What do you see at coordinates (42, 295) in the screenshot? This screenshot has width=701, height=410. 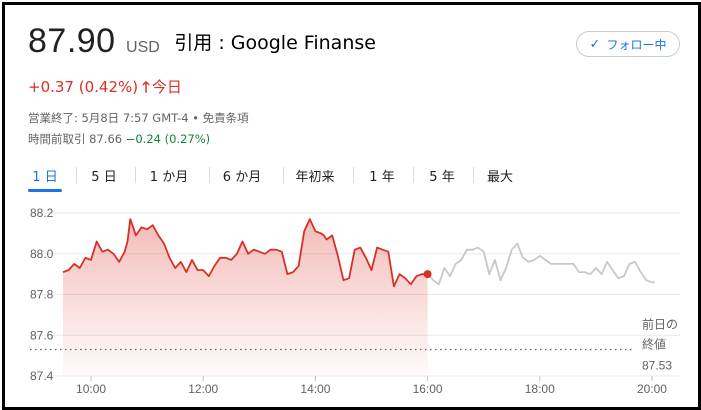 I see `y-tick-label: 87.8` at bounding box center [42, 295].